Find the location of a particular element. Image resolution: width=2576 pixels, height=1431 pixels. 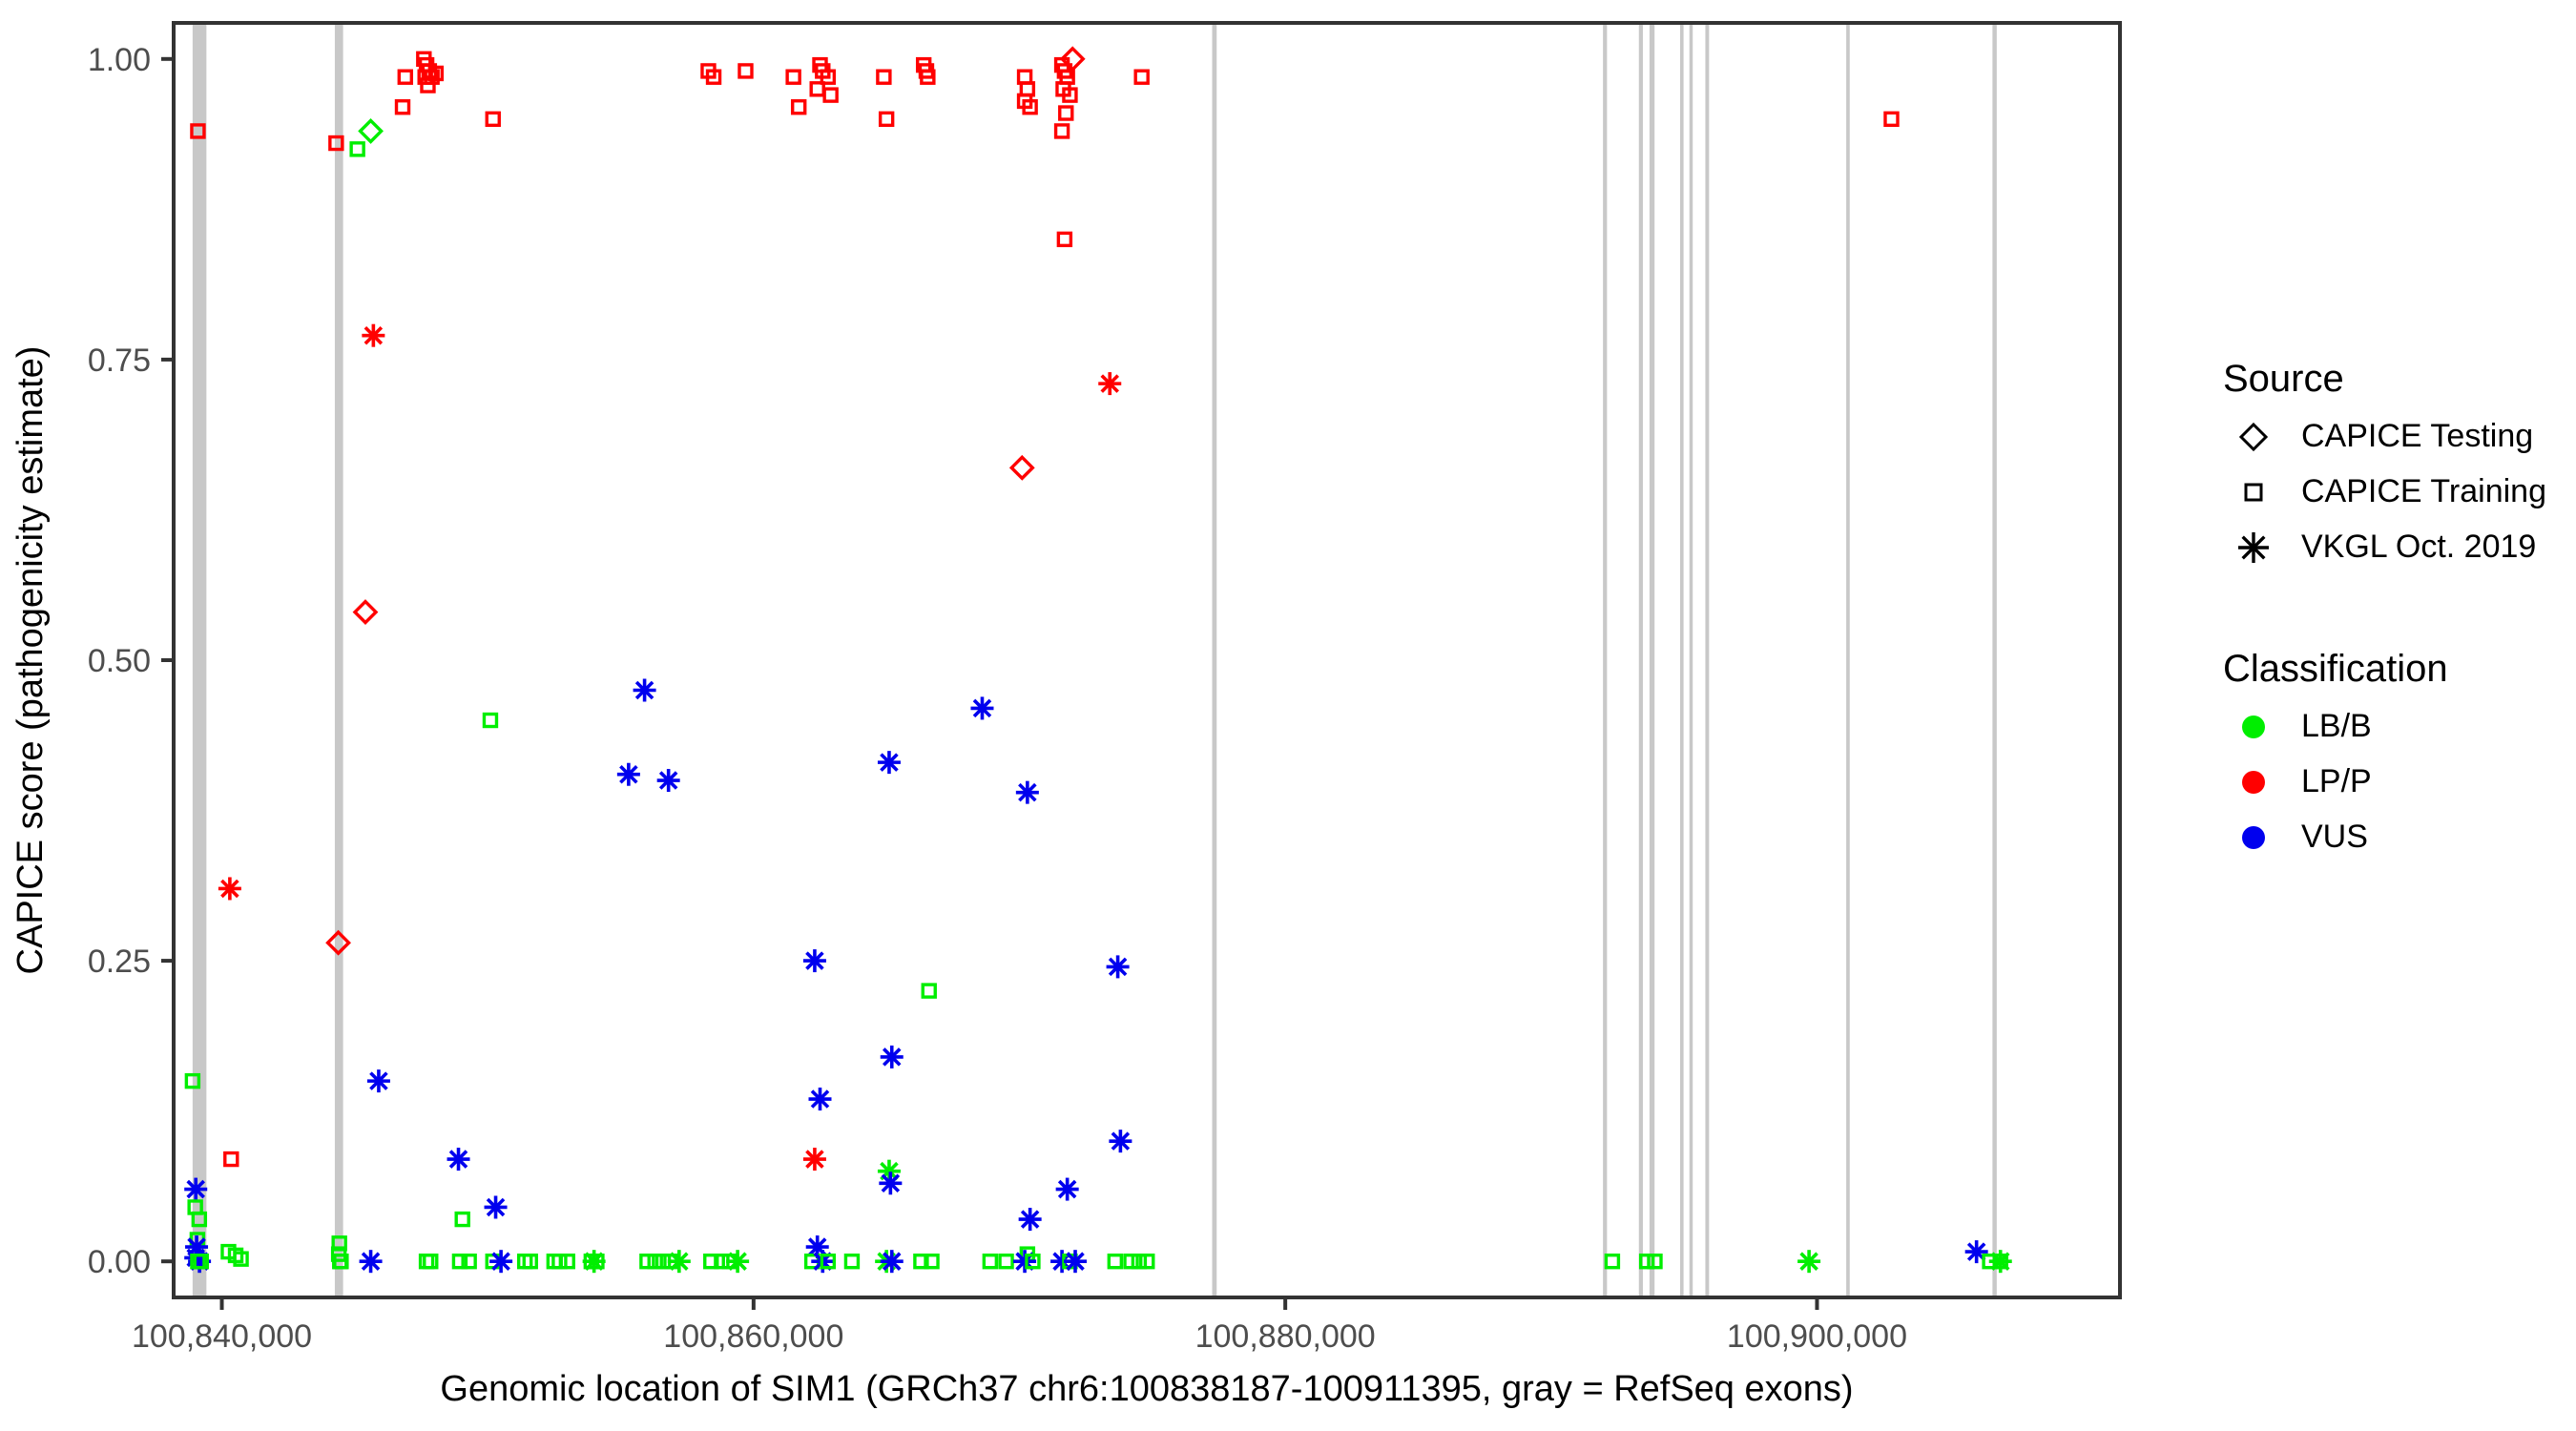

y-tick-label: 0.25 is located at coordinates (119, 962).